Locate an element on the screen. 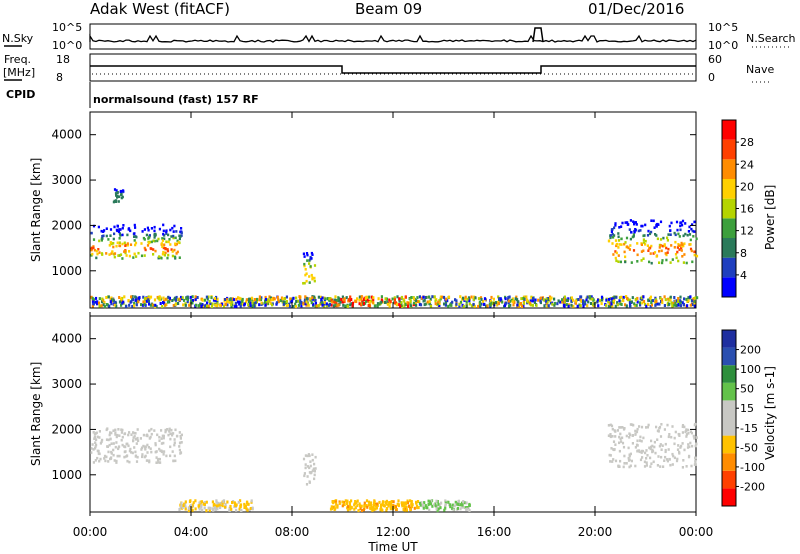  colorbar-tick-label: 20 is located at coordinates (747, 186).